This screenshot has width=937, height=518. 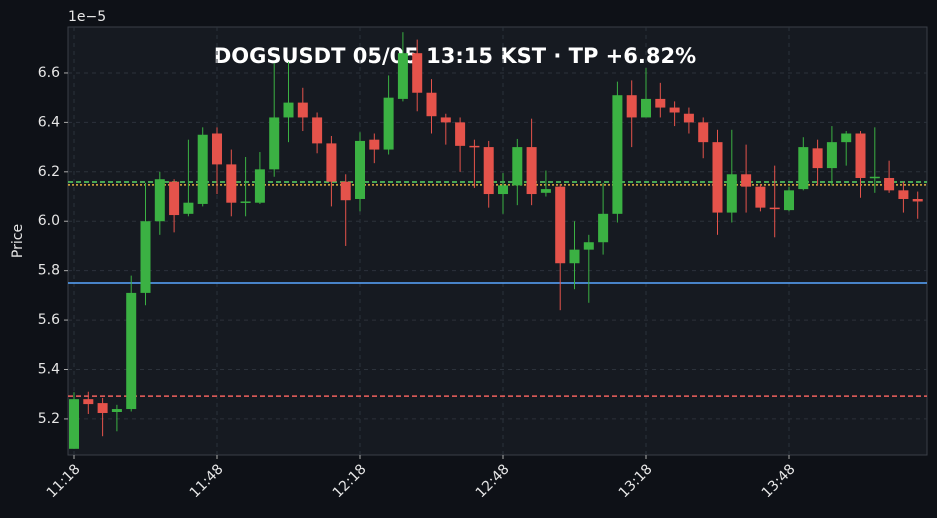 I want to click on x-tick-label: 13:48, so click(x=779, y=481).